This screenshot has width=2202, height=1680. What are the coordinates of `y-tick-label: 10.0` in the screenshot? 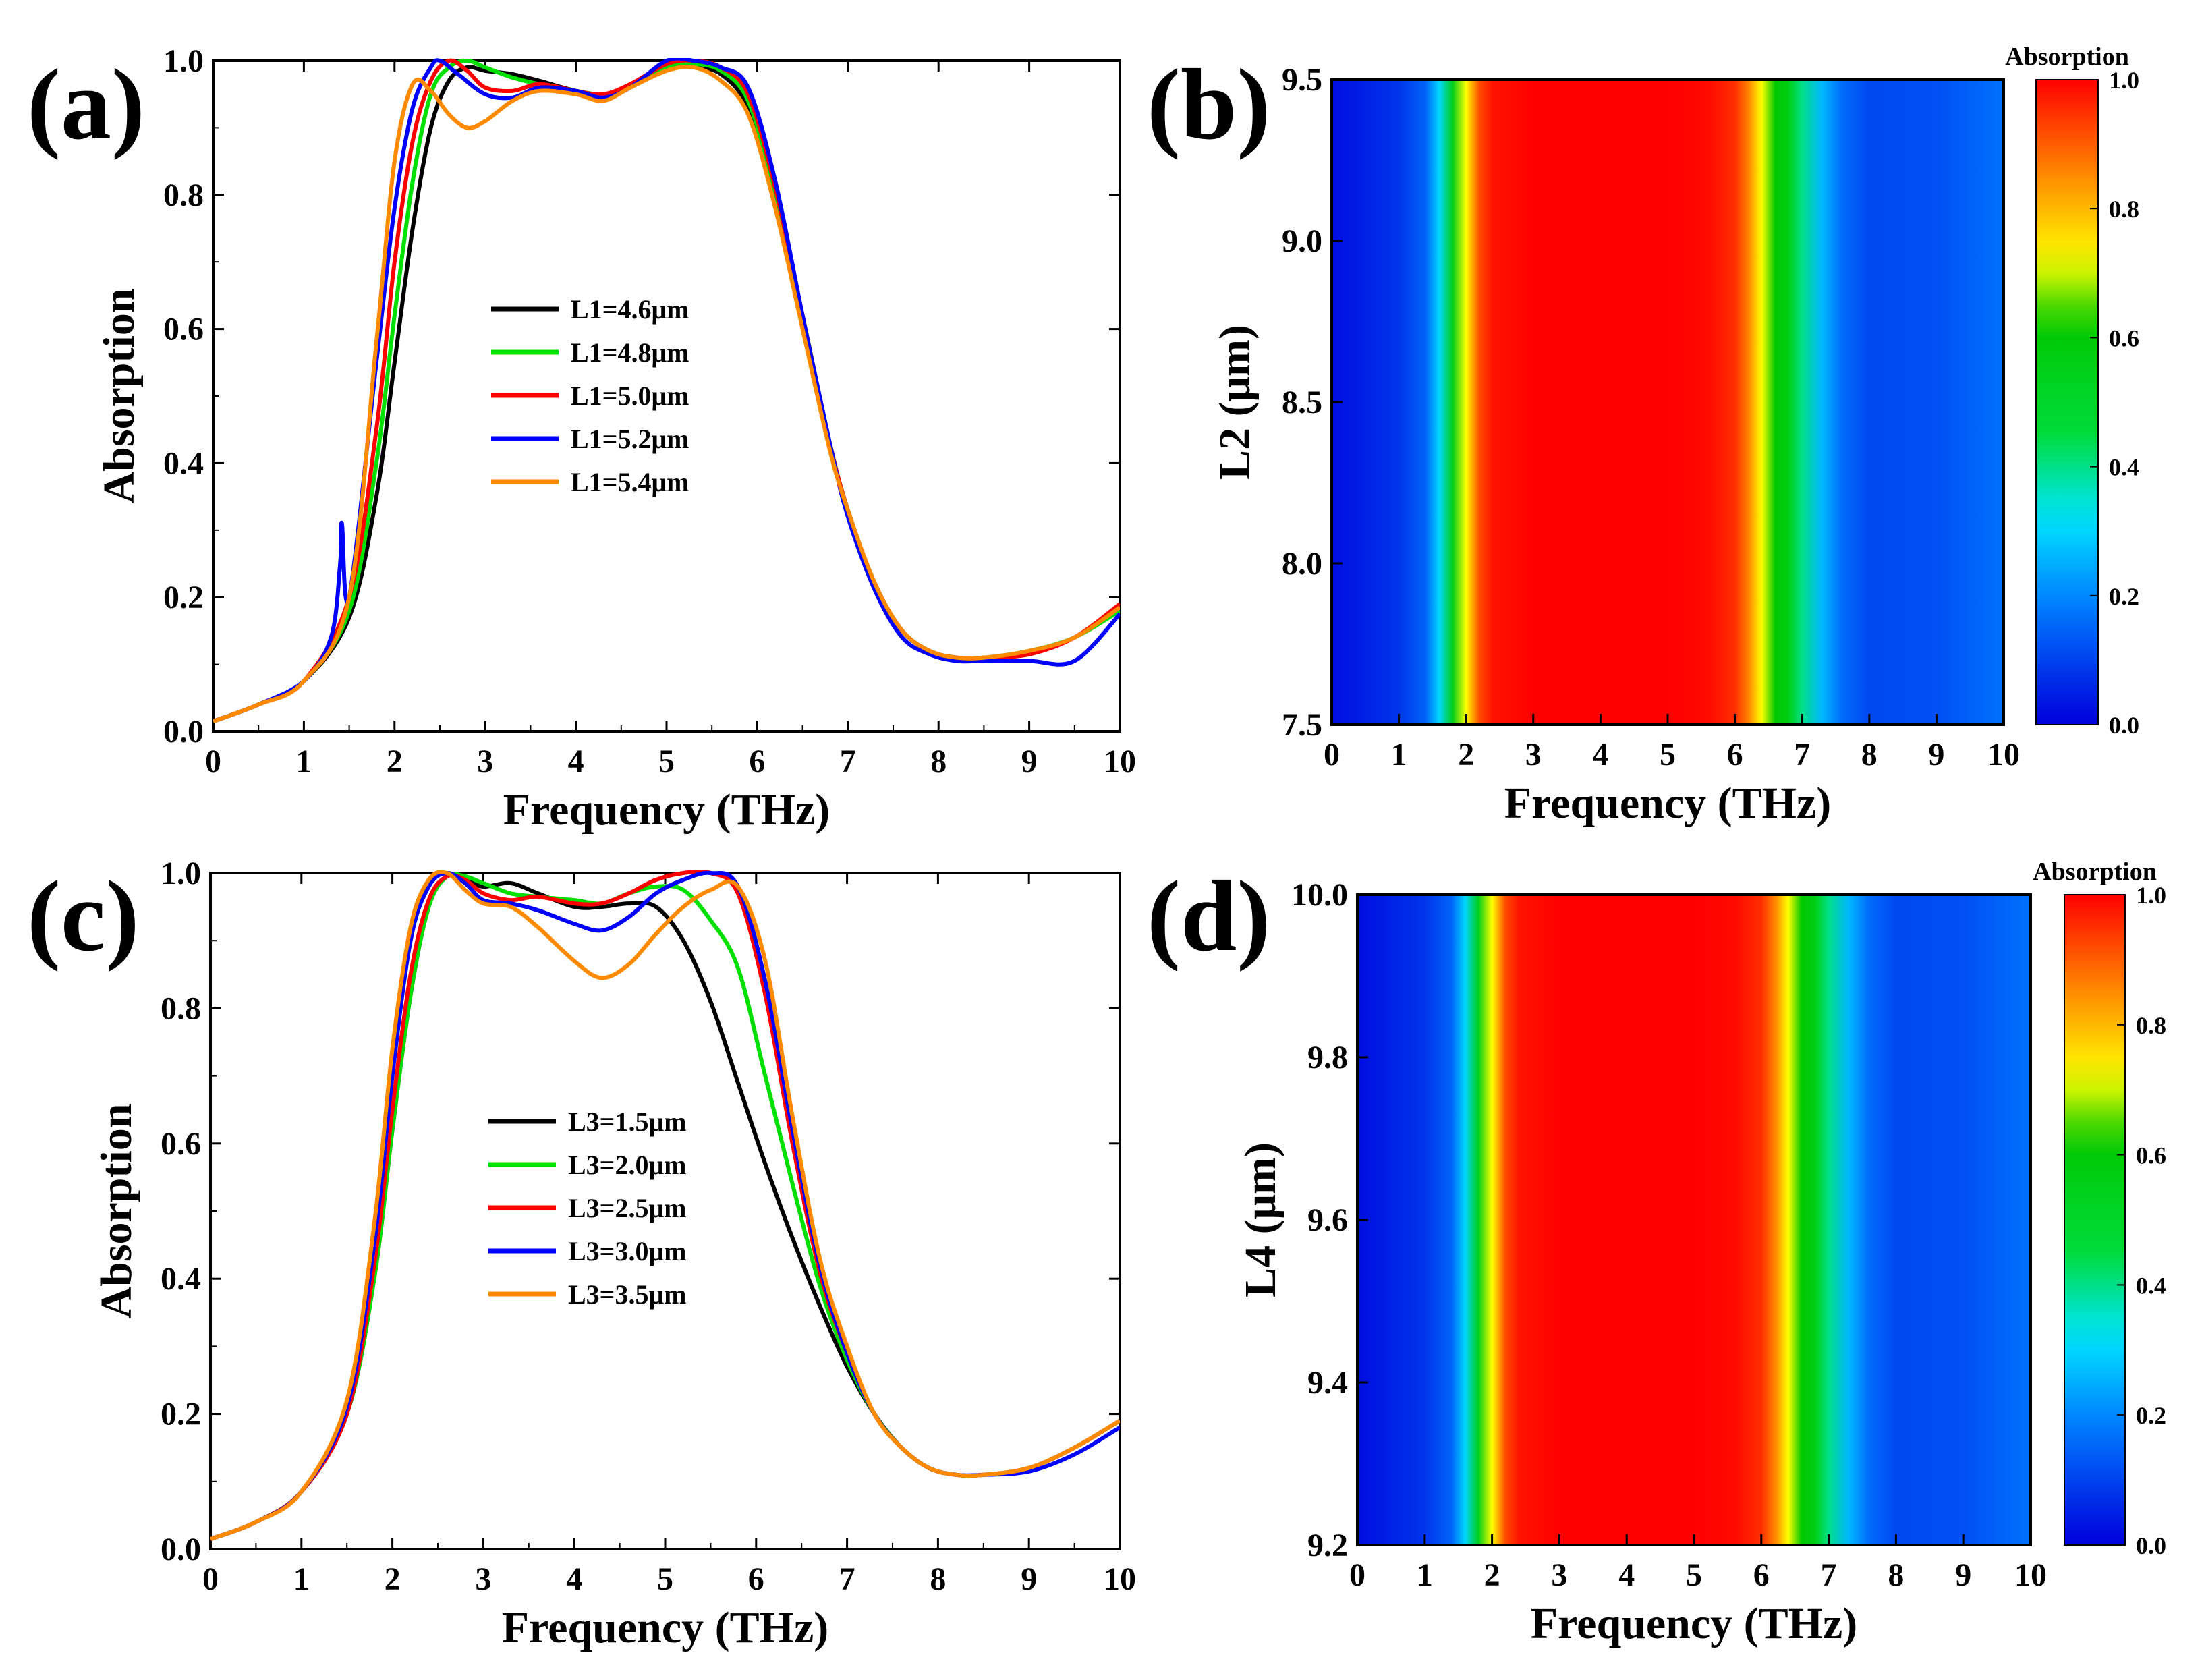 It's located at (1319, 895).